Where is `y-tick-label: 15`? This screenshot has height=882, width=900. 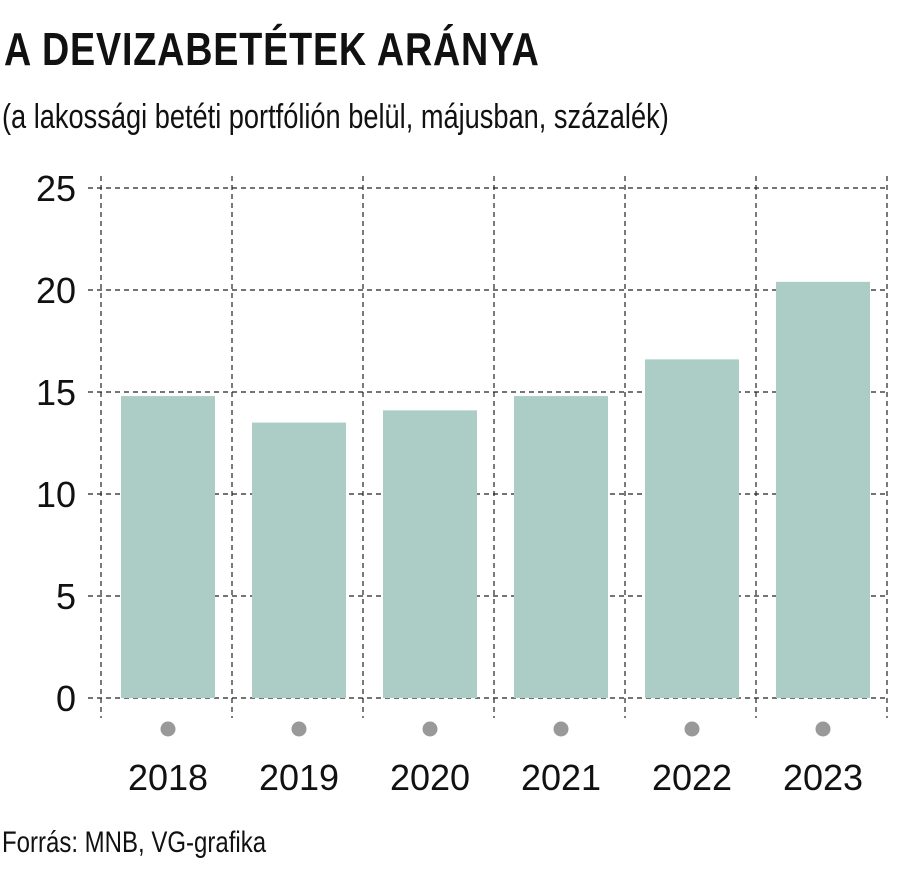 y-tick-label: 15 is located at coordinates (56, 392).